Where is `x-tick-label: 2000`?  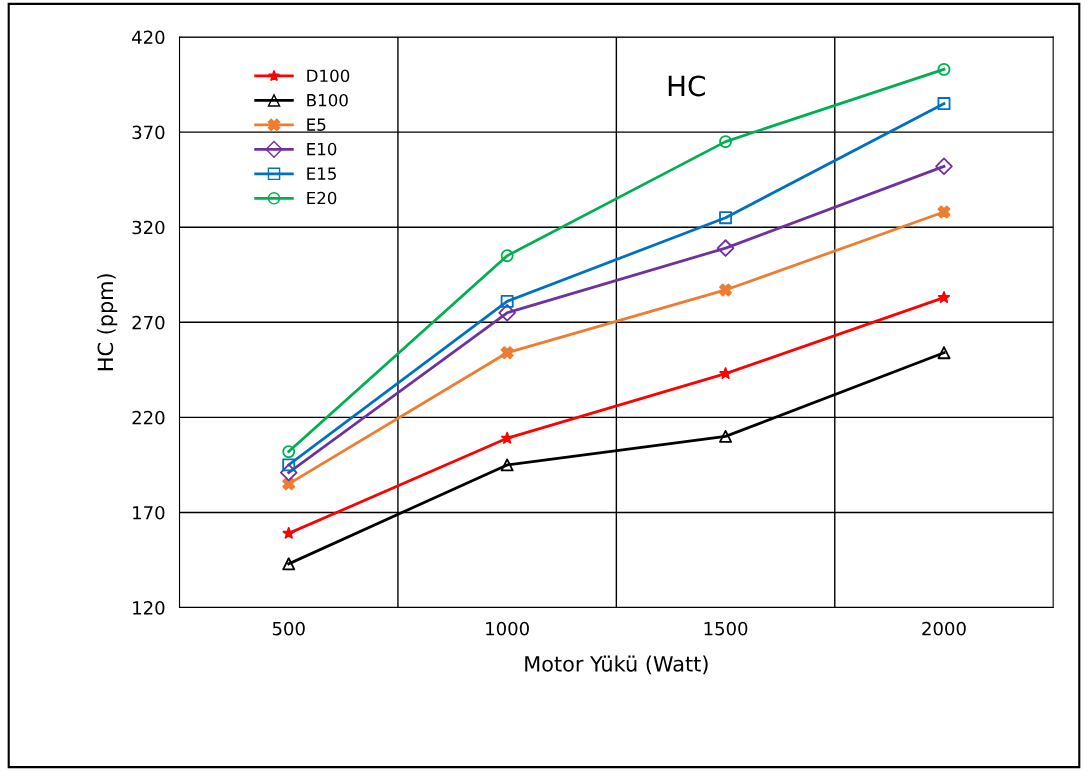 x-tick-label: 2000 is located at coordinates (944, 628).